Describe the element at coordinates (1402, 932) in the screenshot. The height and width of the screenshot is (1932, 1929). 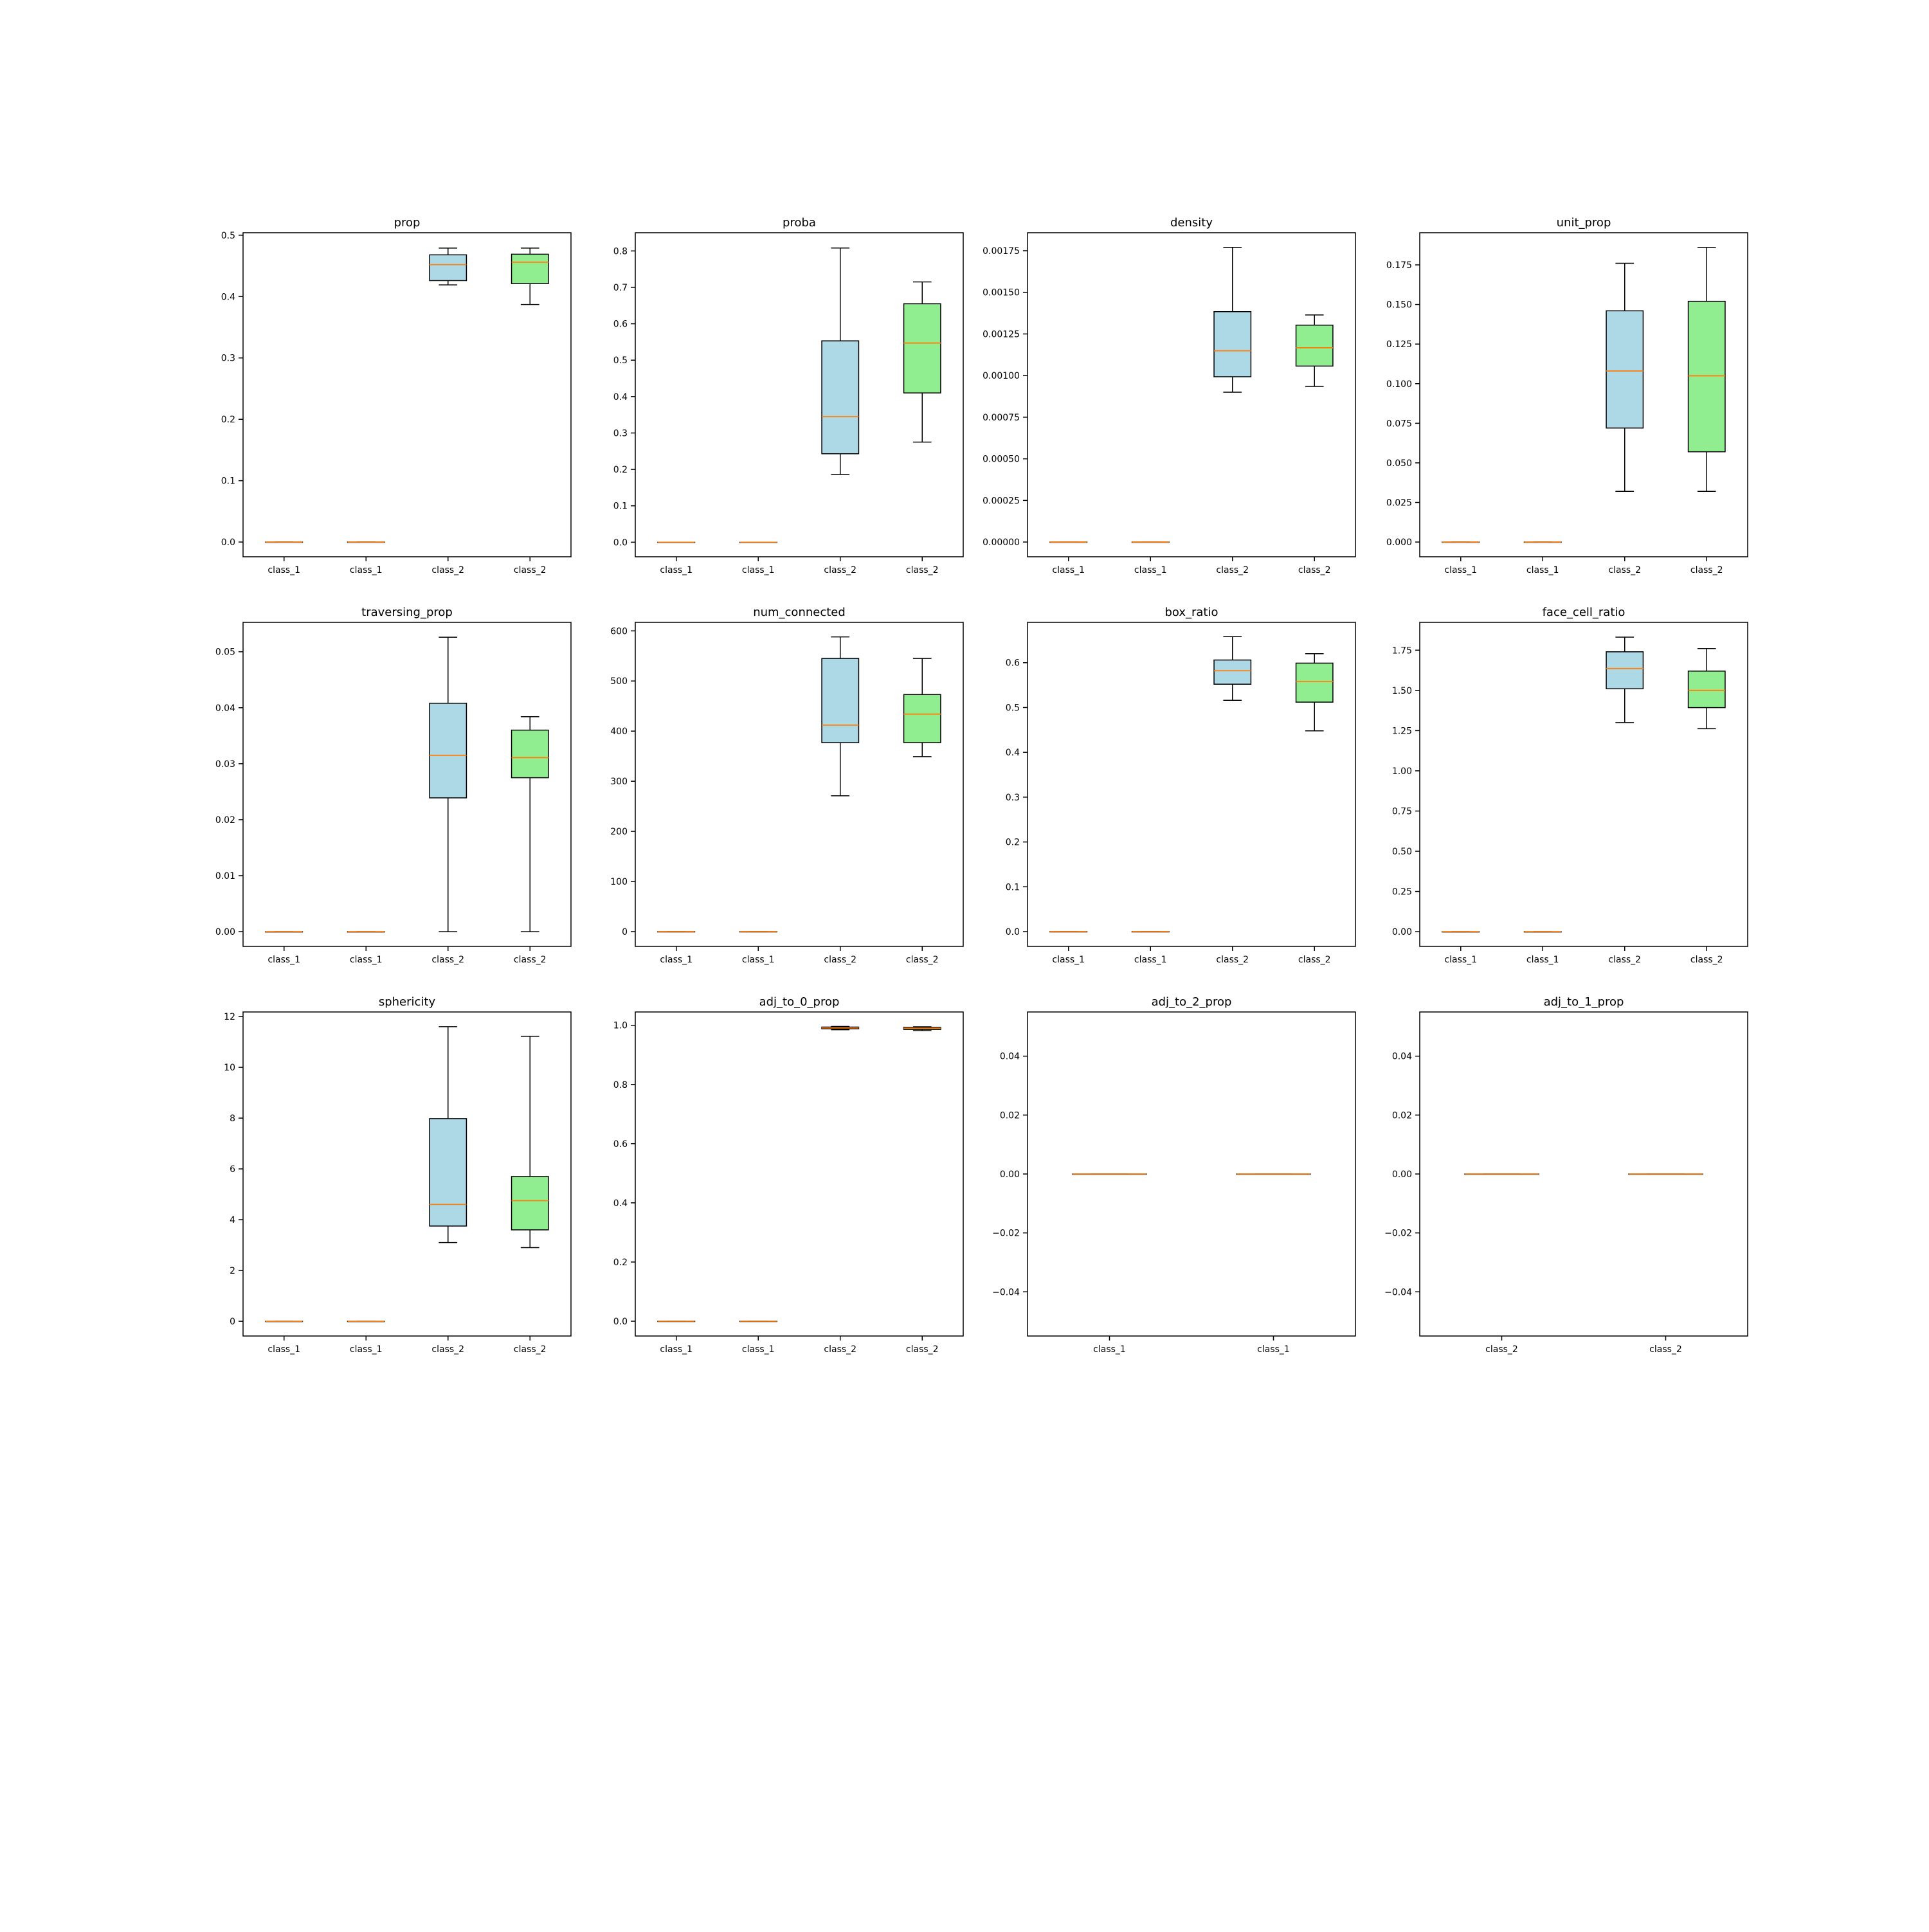
I see `y-tick-label: 0.00` at that location.